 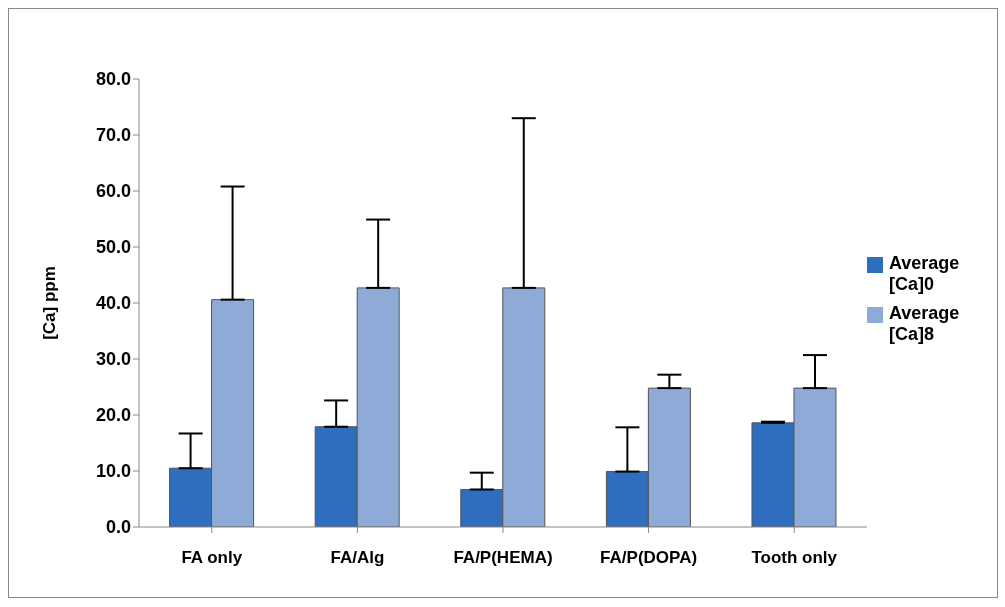 What do you see at coordinates (113, 79) in the screenshot?
I see `y-tick-label: 80.0` at bounding box center [113, 79].